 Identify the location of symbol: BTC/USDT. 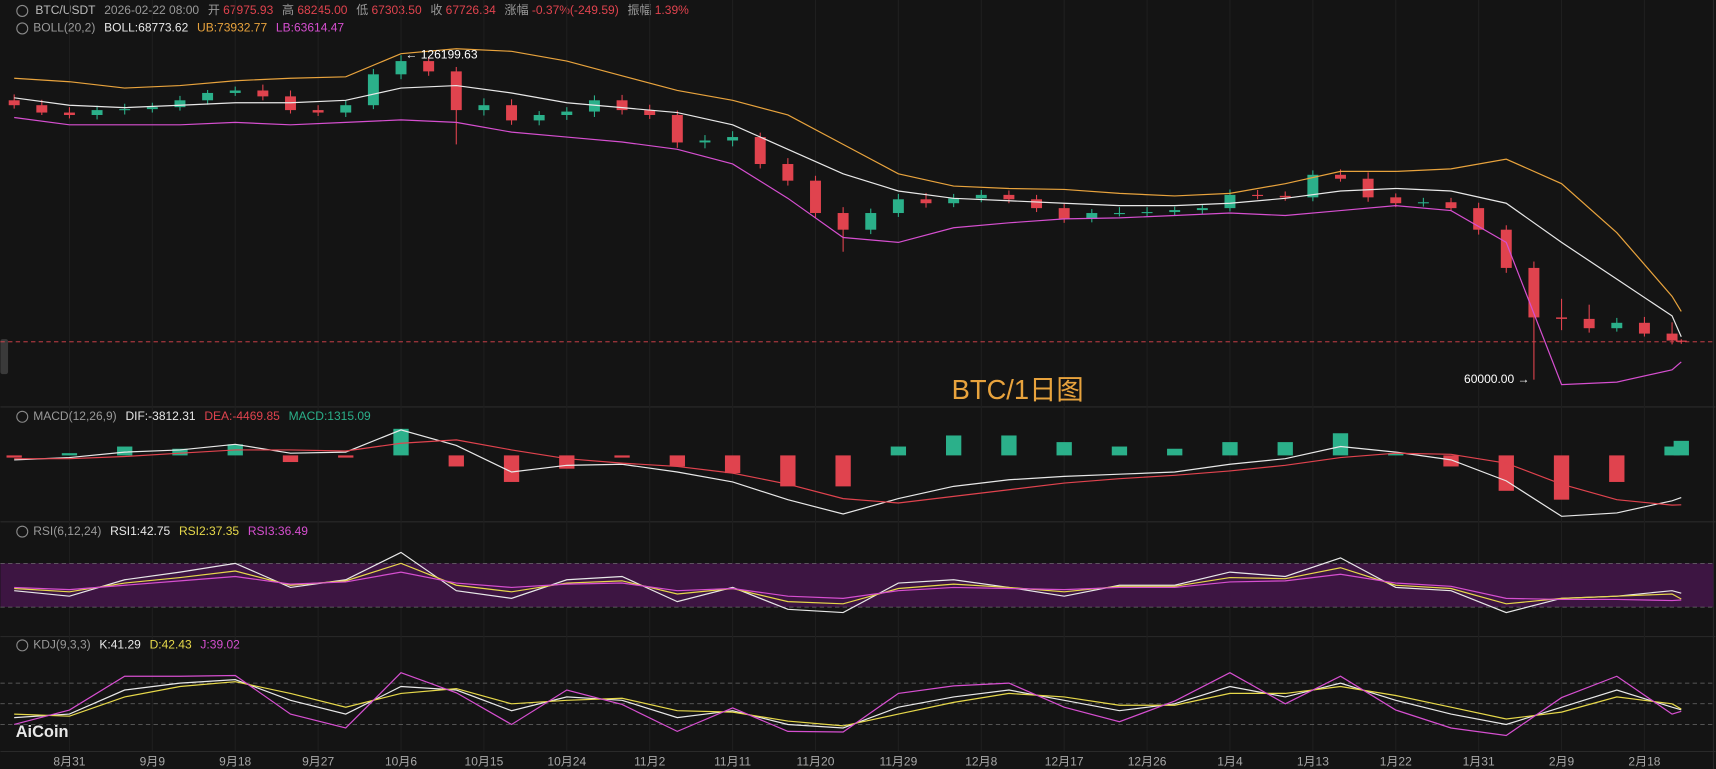
(65, 10).